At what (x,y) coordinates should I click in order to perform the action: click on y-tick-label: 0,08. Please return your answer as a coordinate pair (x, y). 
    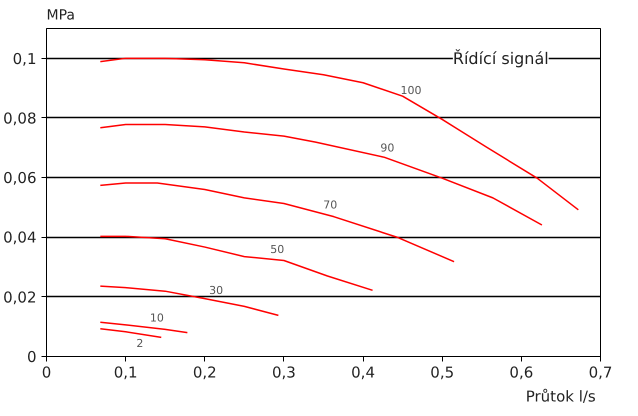
    Looking at the image, I should click on (20, 118).